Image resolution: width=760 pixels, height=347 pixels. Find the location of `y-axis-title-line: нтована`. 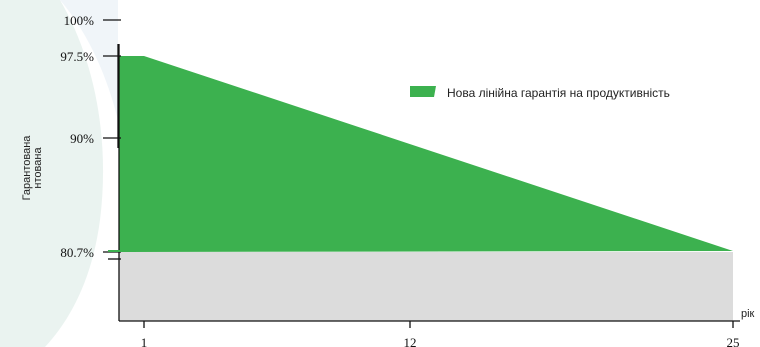

y-axis-title-line: нтована is located at coordinates (38, 168).